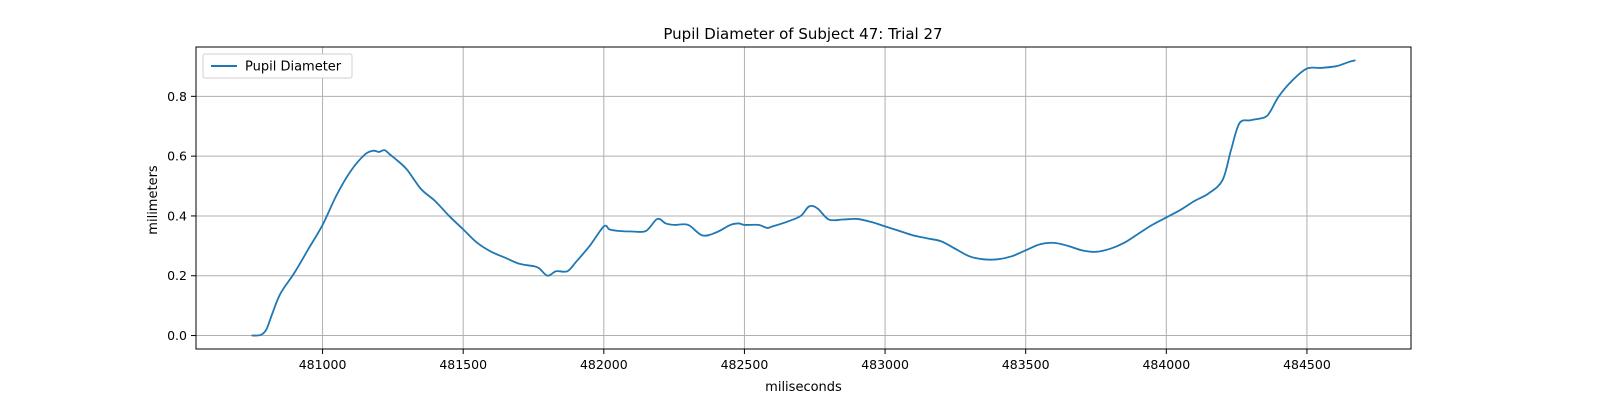 The width and height of the screenshot is (1600, 400). I want to click on x-tick-label: 483500, so click(1026, 364).